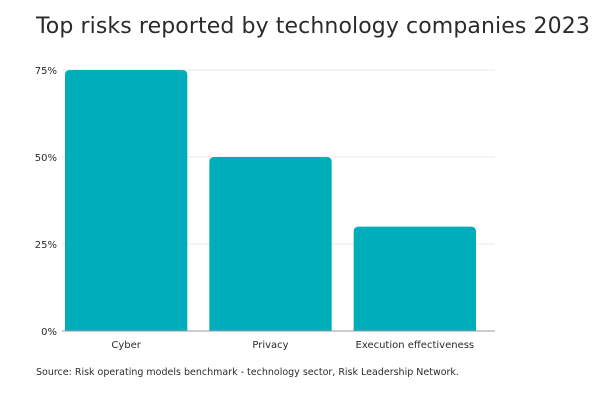  What do you see at coordinates (270, 345) in the screenshot?
I see `x-tick-label: Privacy` at bounding box center [270, 345].